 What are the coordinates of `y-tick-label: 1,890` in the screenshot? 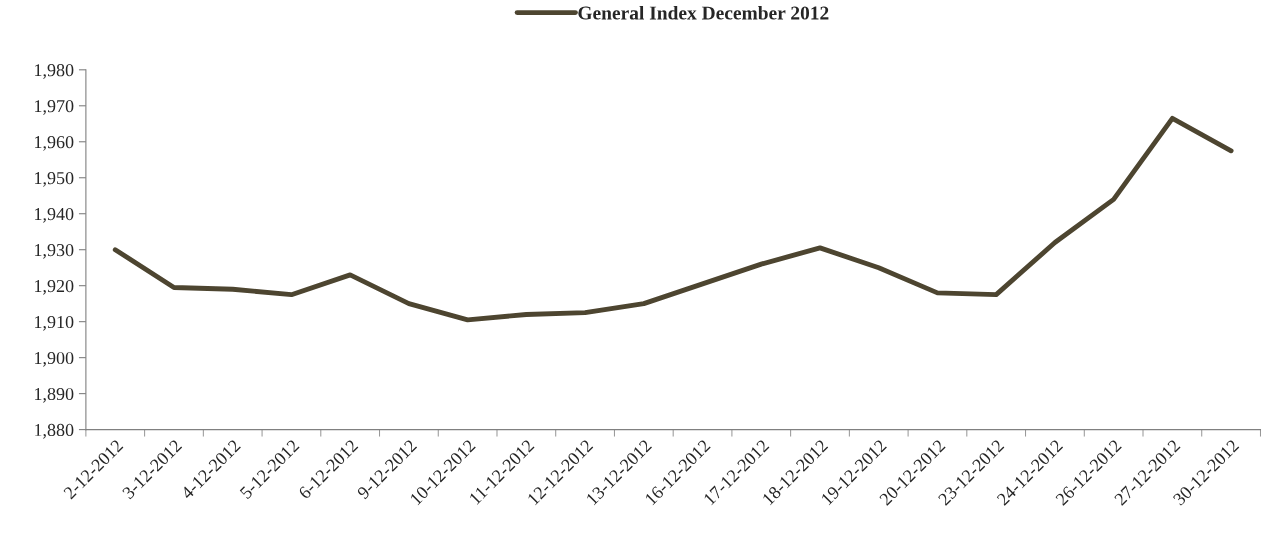 It's located at (54, 395).